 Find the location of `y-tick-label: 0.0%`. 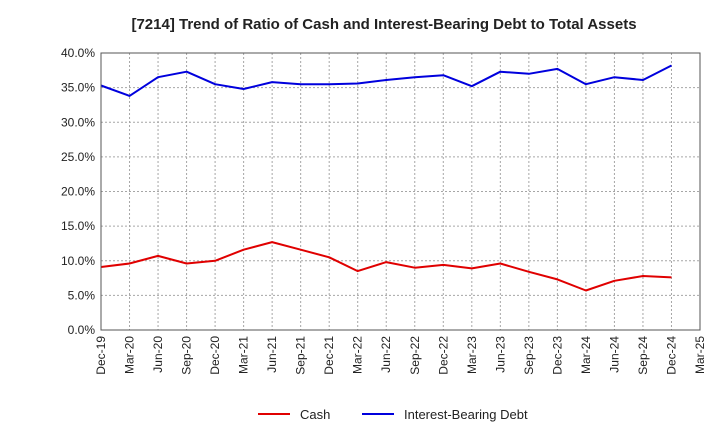

y-tick-label: 0.0% is located at coordinates (82, 330).